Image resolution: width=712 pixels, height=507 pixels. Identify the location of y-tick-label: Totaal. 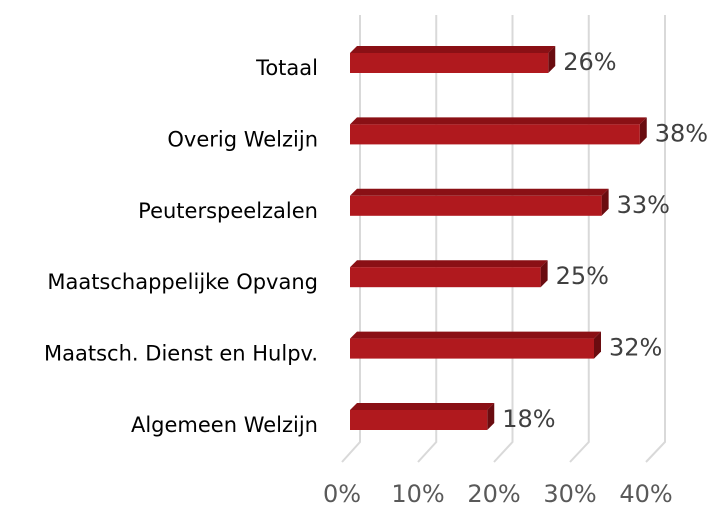
(286, 68).